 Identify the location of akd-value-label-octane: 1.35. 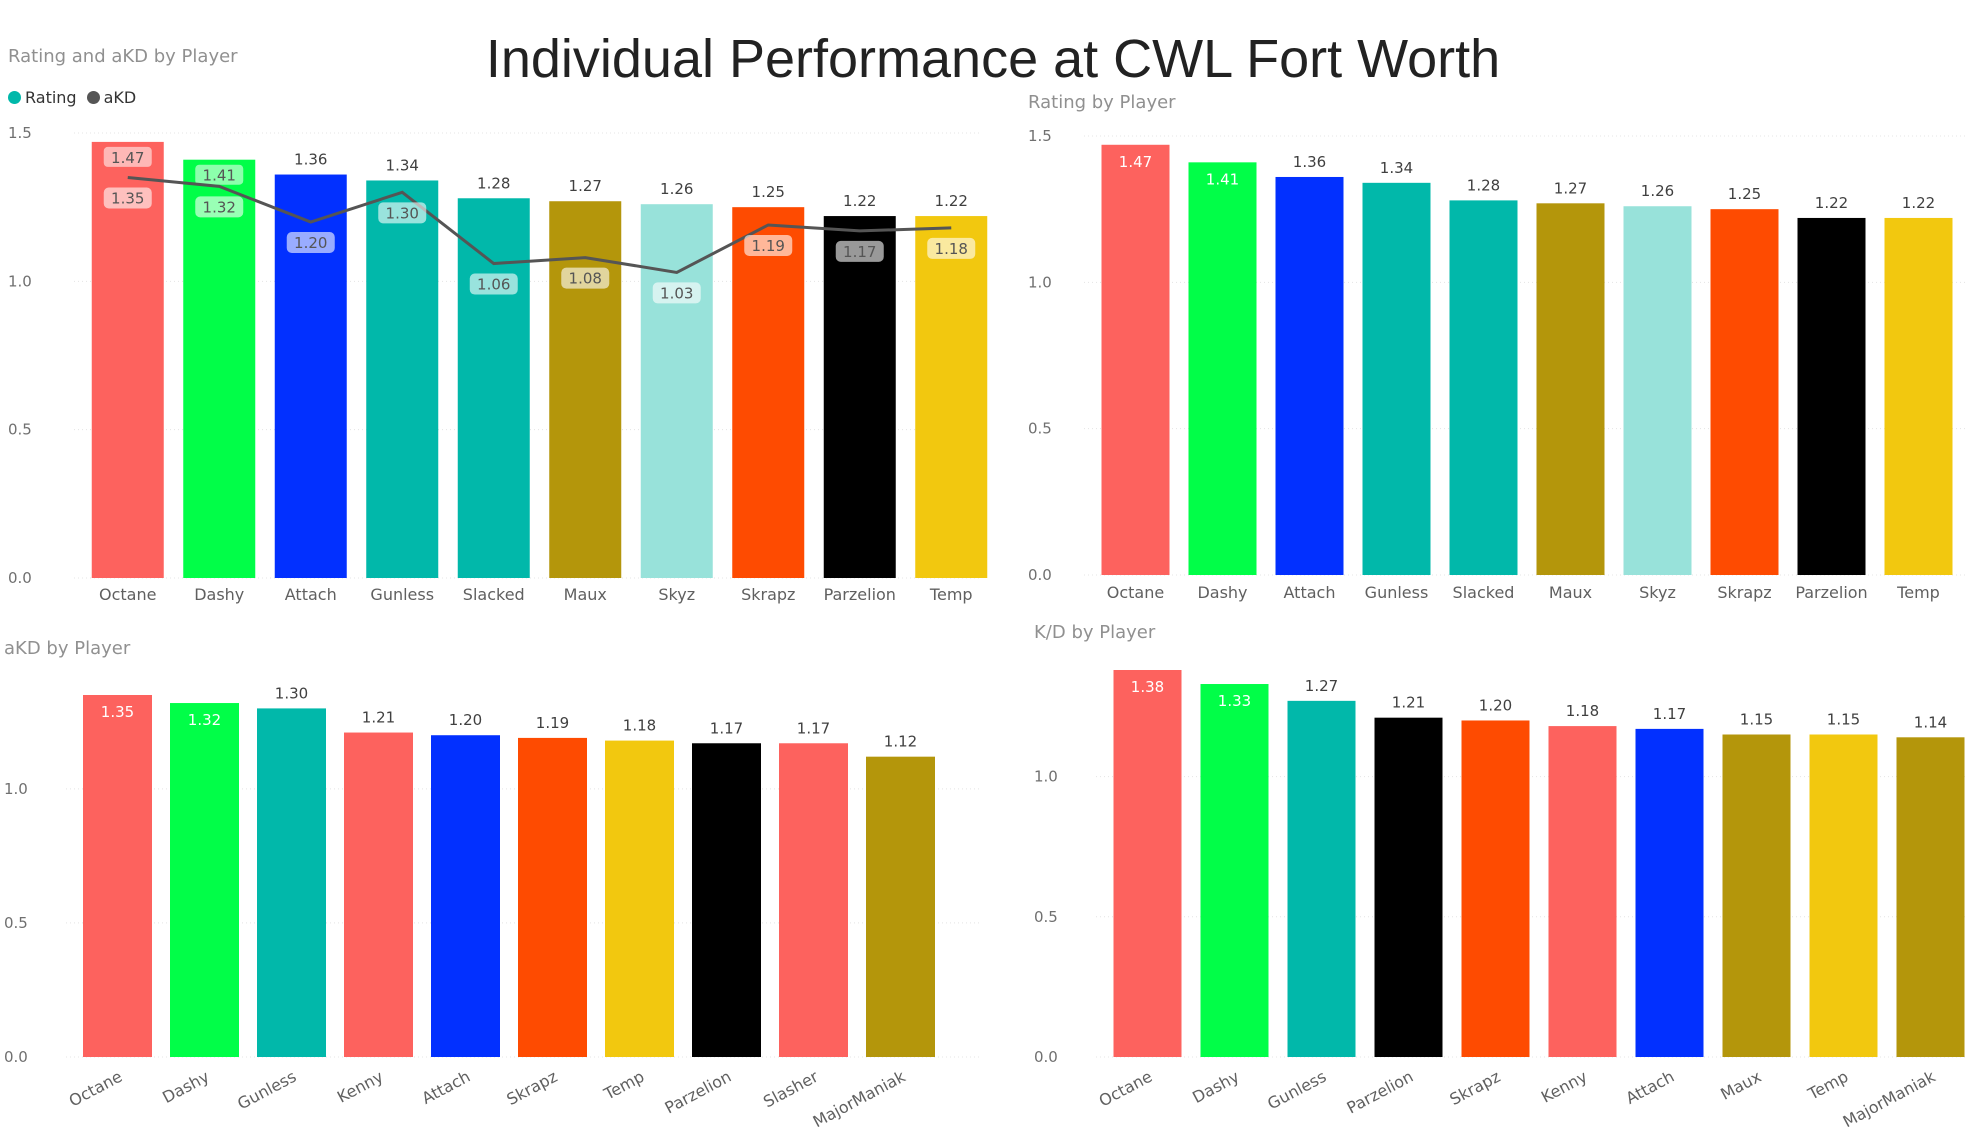
(117, 712).